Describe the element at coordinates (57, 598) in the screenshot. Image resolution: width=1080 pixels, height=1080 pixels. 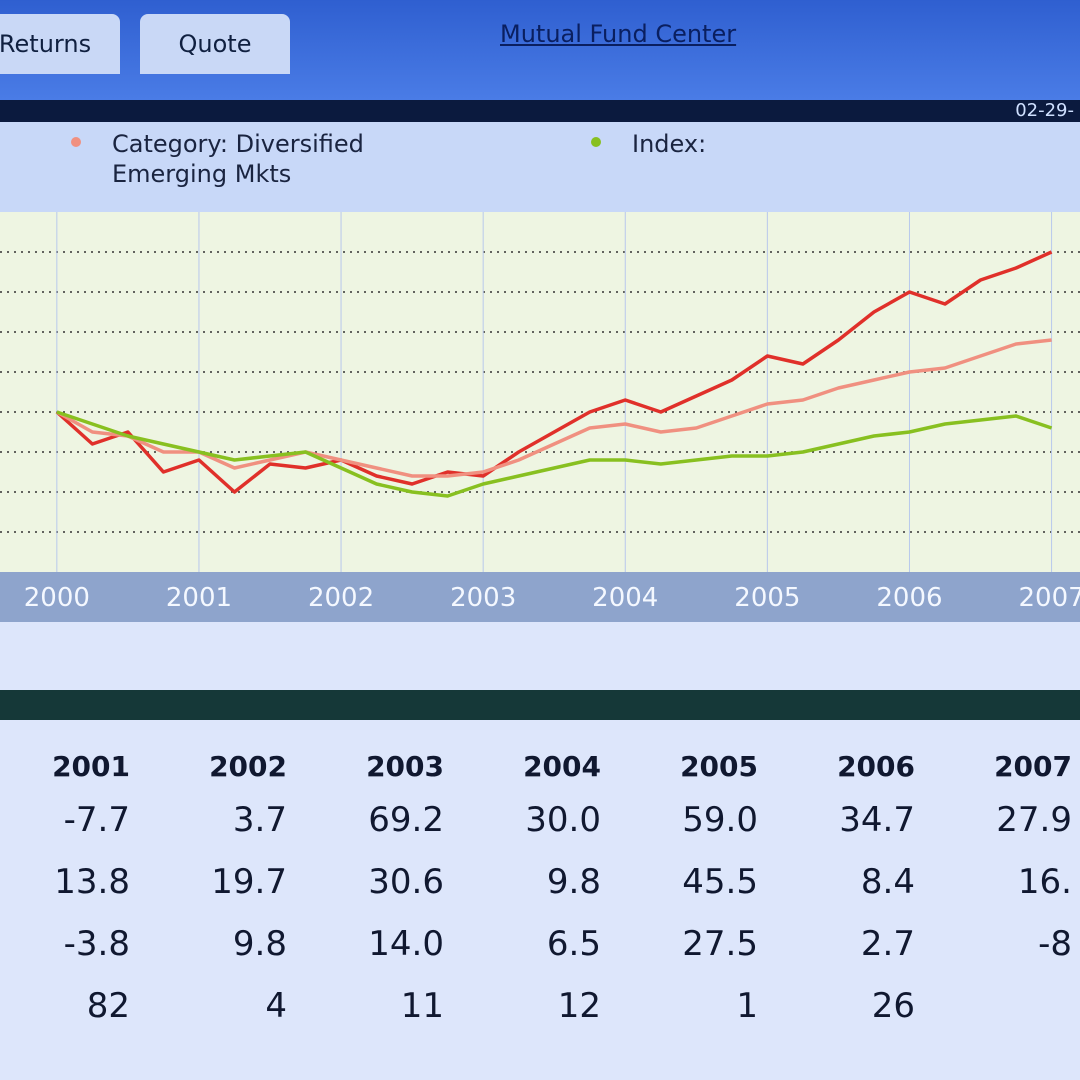
I see `x-tick-label: 2000` at that location.